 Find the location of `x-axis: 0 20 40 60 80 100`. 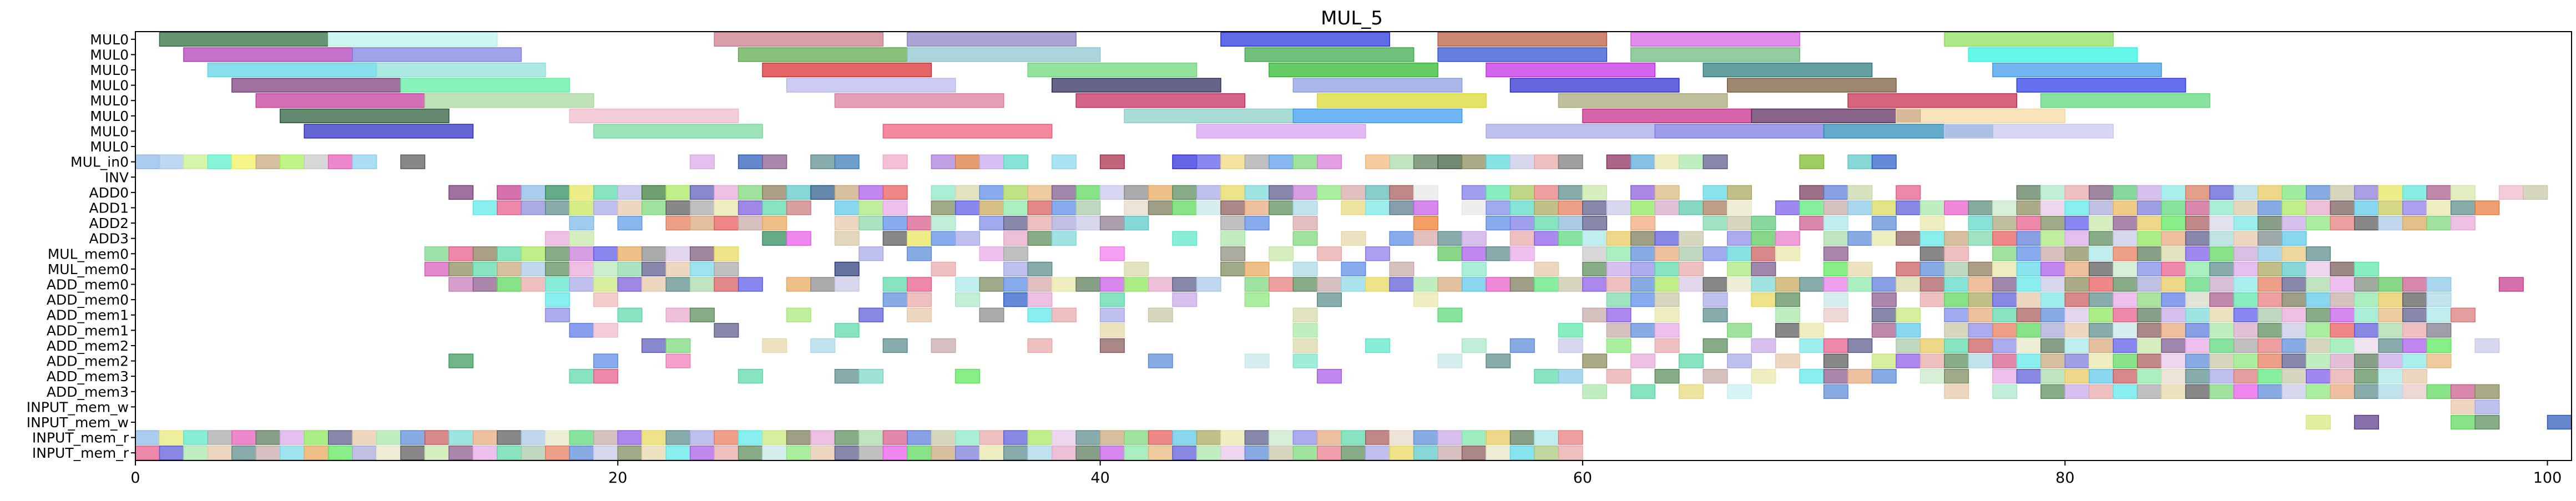

x-axis: 0 20 40 60 80 100 is located at coordinates (1346, 473).